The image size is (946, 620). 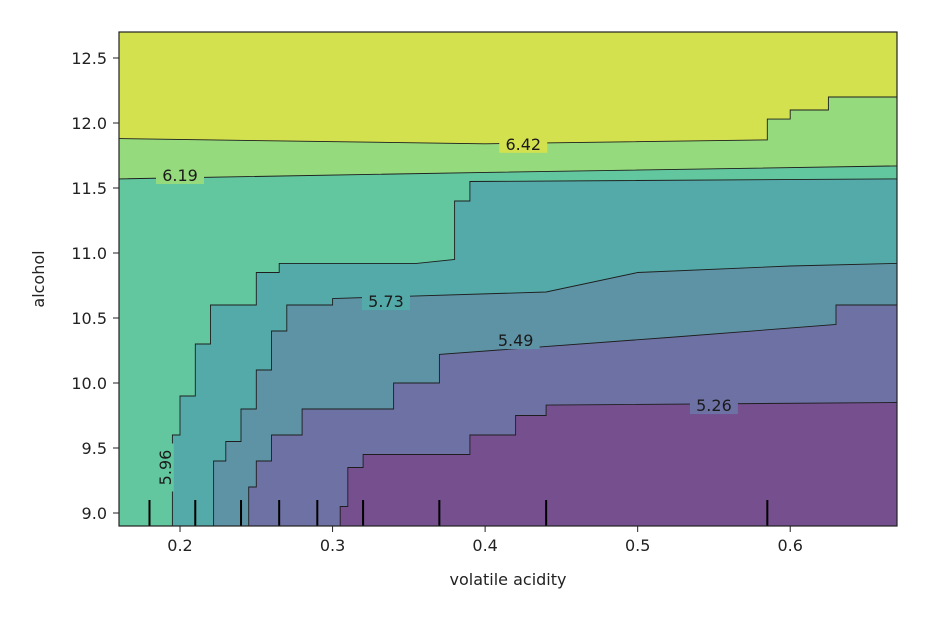 What do you see at coordinates (95, 286) in the screenshot?
I see `y-axis: 9.0 9.5 10.0 10.5 11.0 11.5 12.0 12.5` at bounding box center [95, 286].